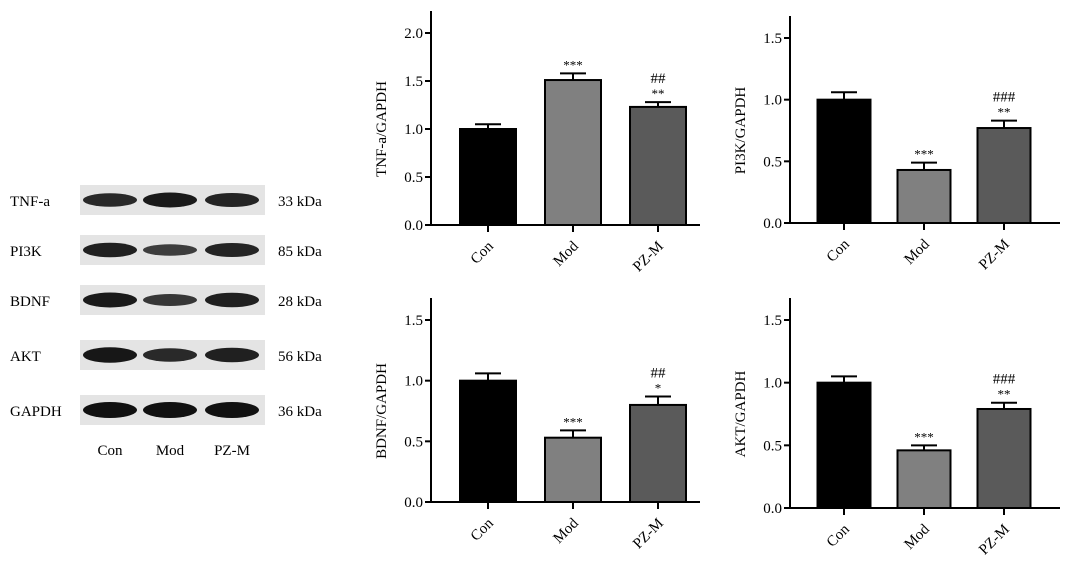  What do you see at coordinates (26, 252) in the screenshot?
I see `blot-label: PI3K` at bounding box center [26, 252].